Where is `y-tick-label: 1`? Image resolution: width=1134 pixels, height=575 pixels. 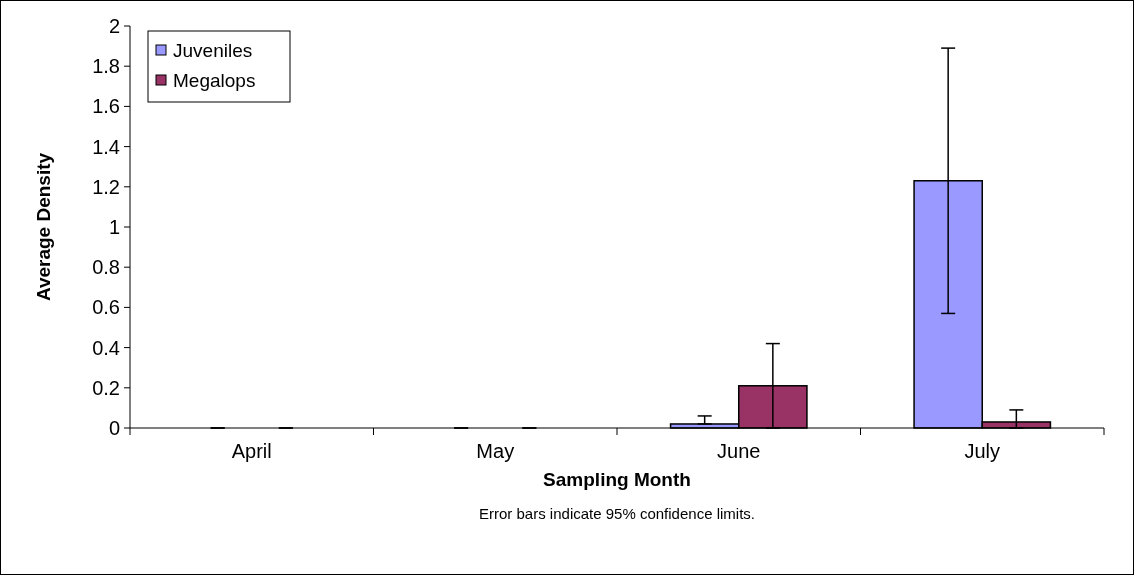 y-tick-label: 1 is located at coordinates (114, 227).